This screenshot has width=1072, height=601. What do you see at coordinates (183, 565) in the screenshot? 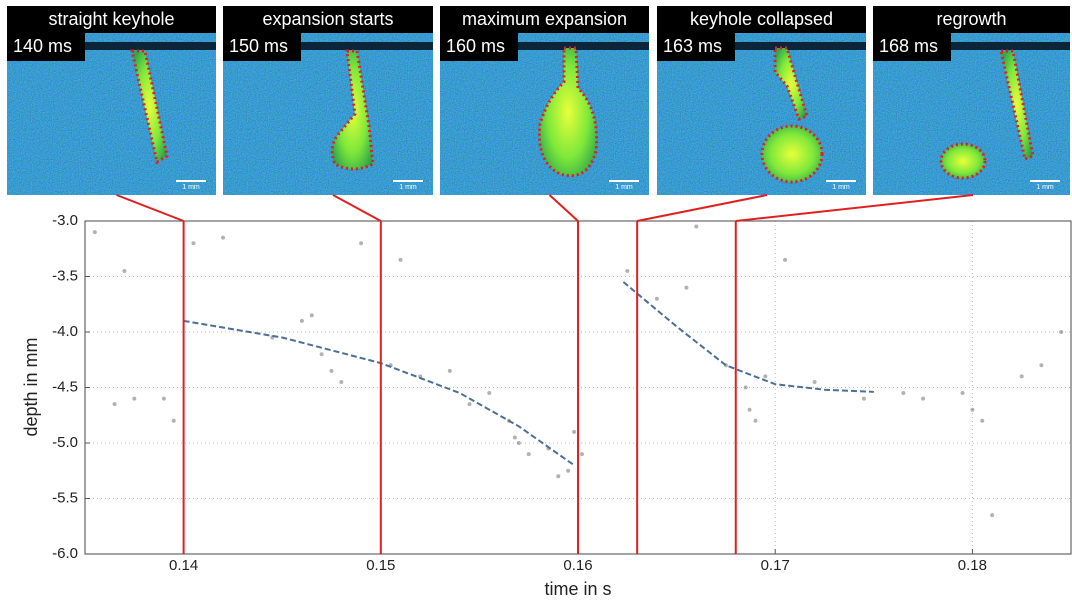
I see `x-tick-label: 0.14` at bounding box center [183, 565].